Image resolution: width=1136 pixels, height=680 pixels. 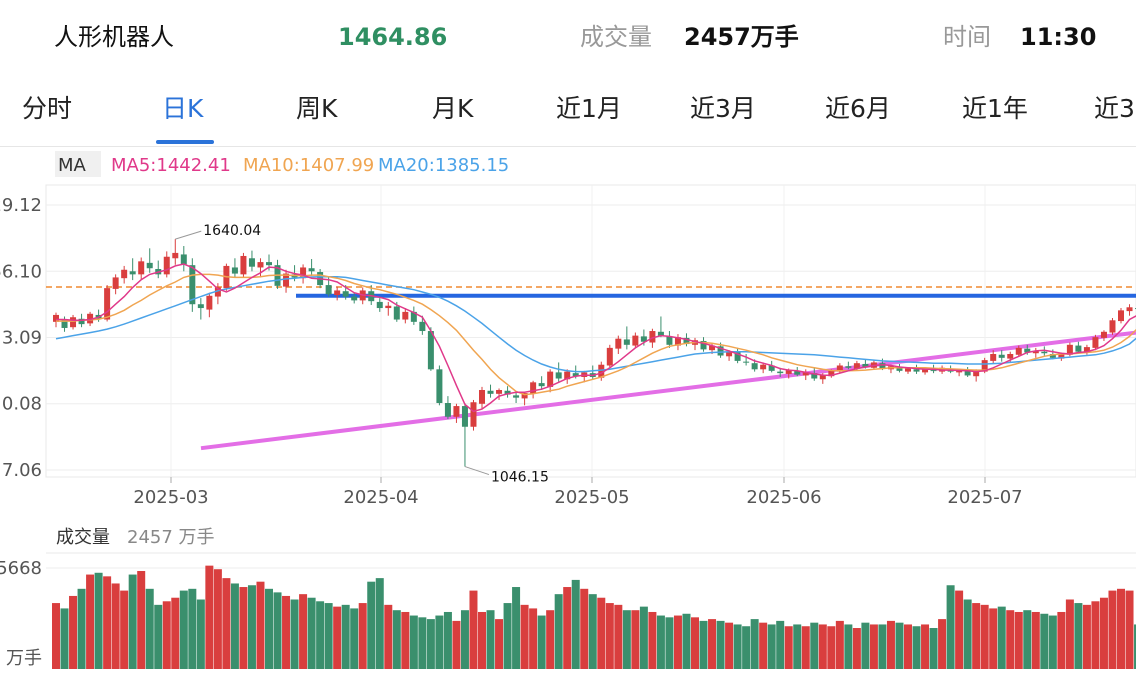 I want to click on tab-3-year: 近3, so click(x=1114, y=108).